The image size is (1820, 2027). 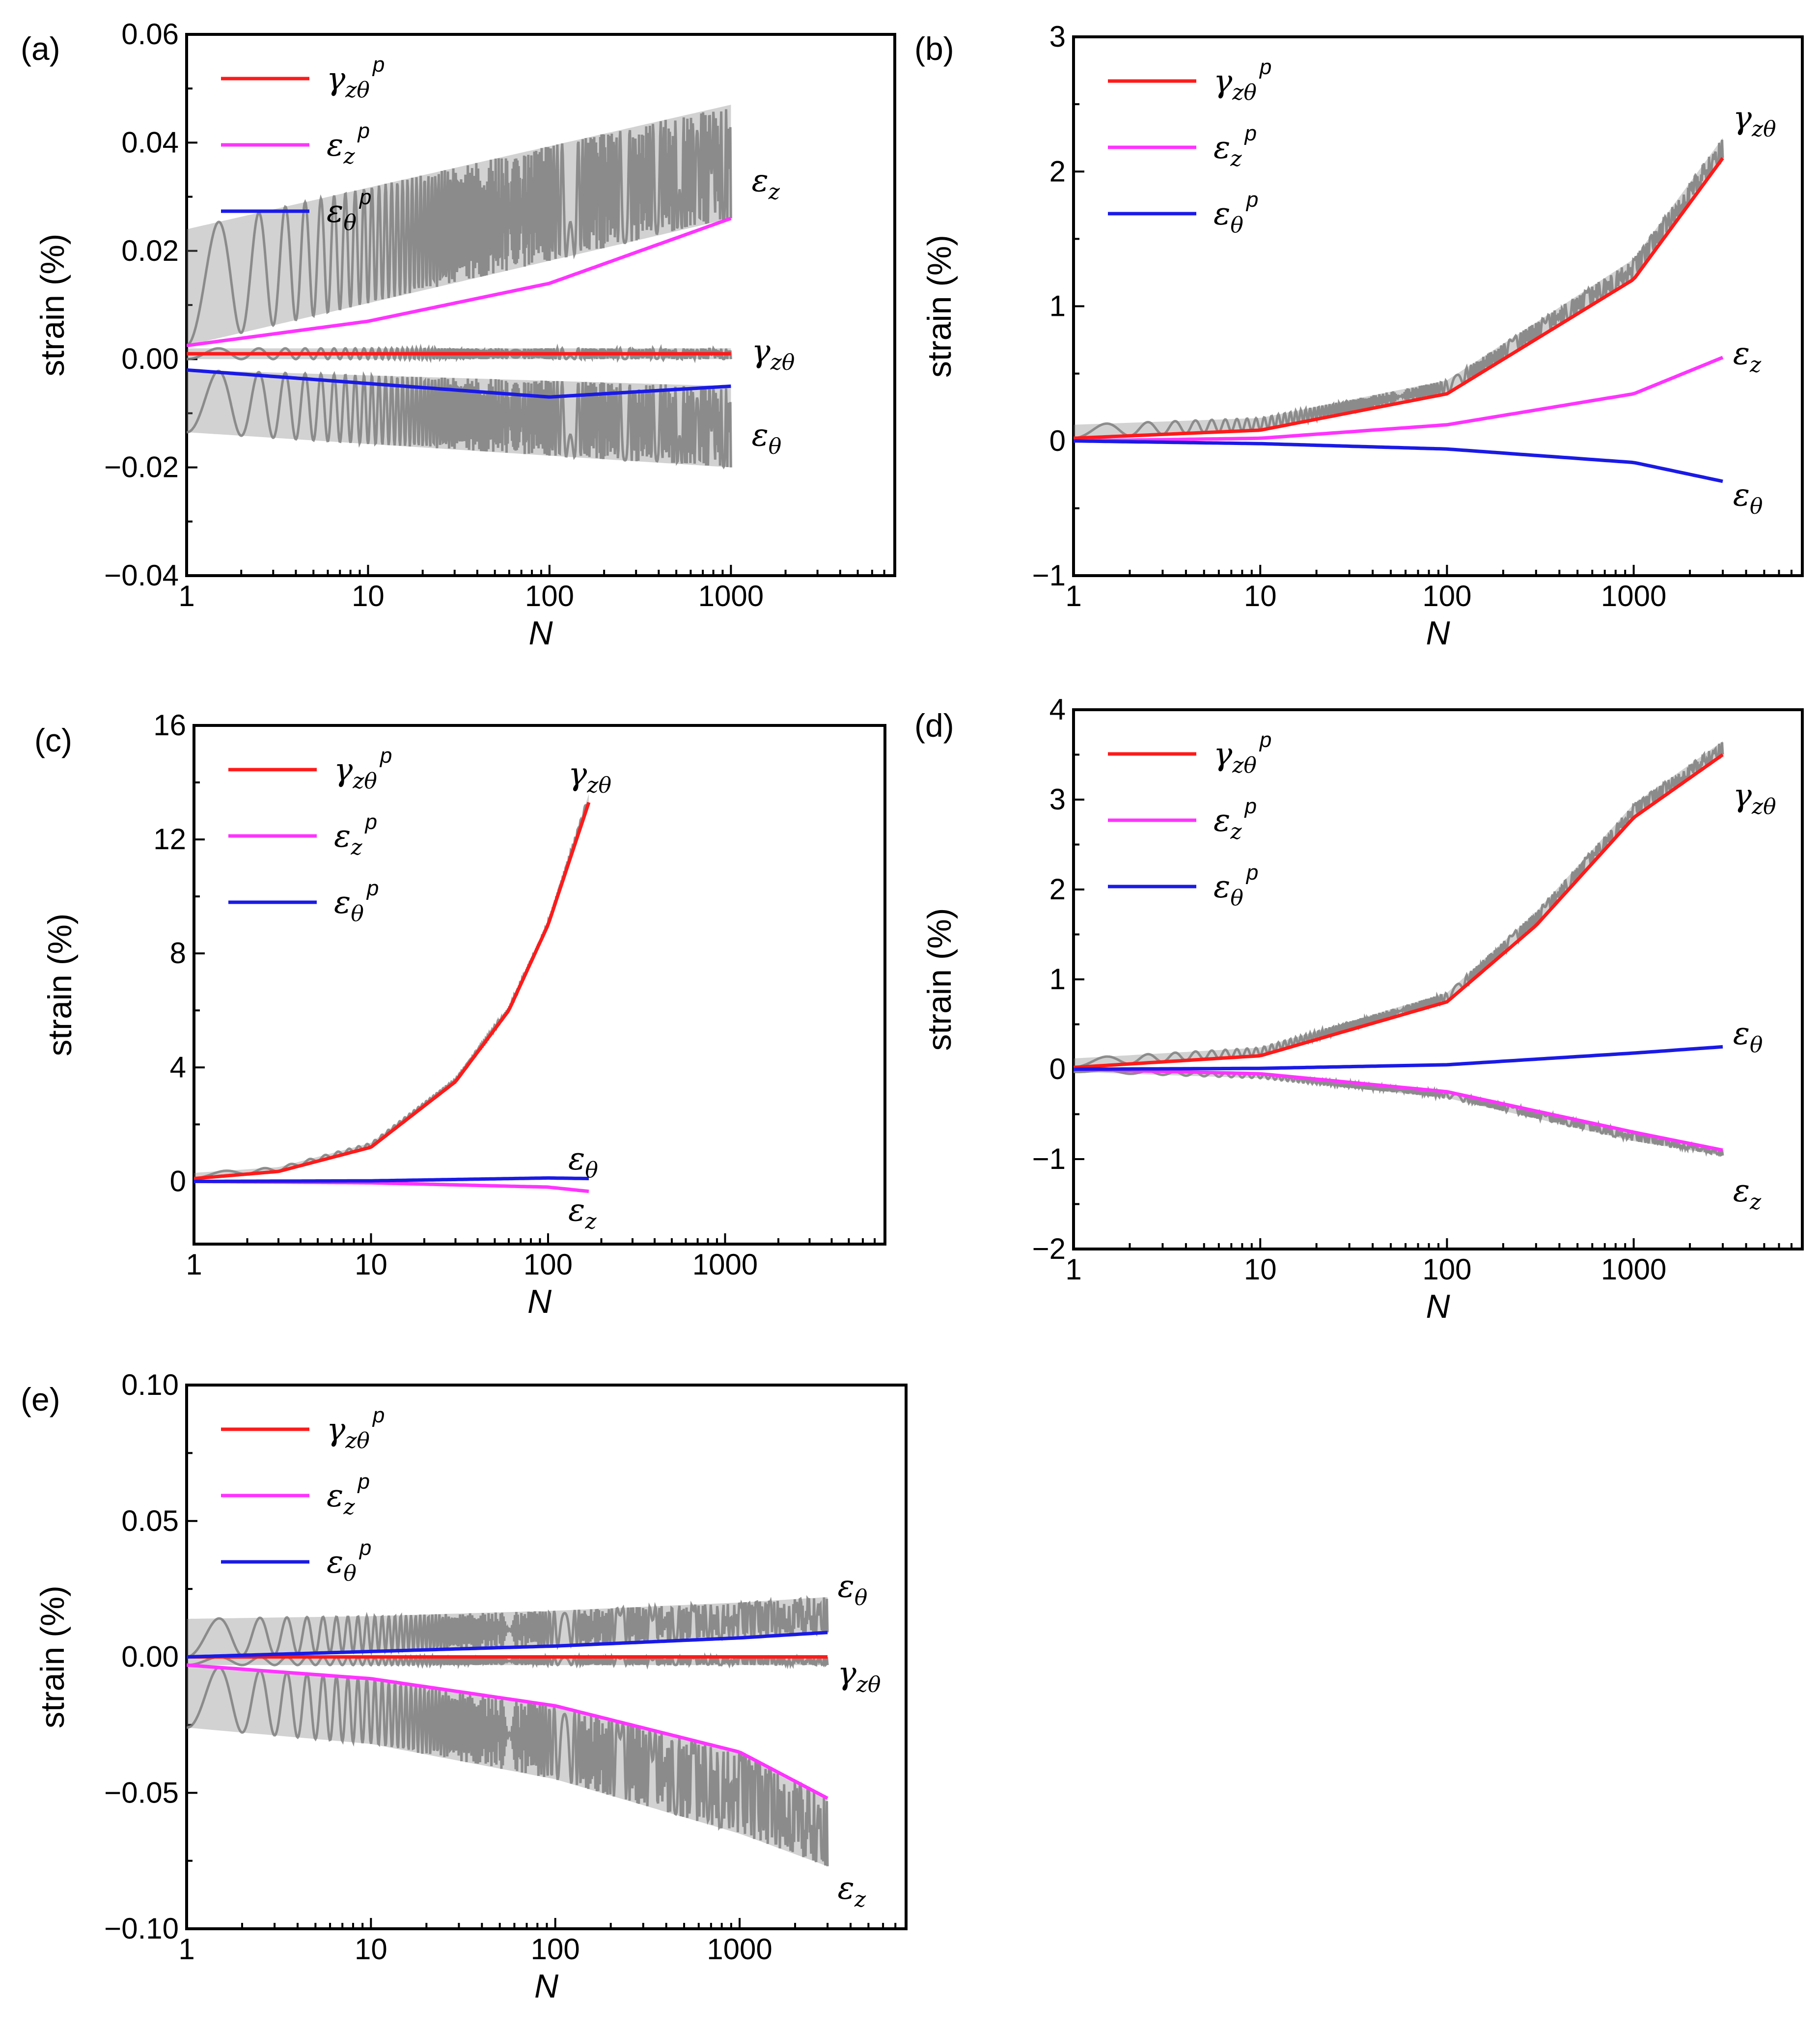 What do you see at coordinates (141, 575) in the screenshot?
I see `y-tick-label: −0.04` at bounding box center [141, 575].